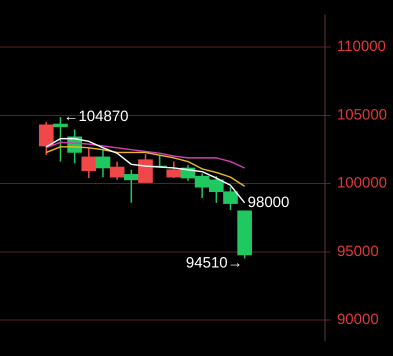 The height and width of the screenshot is (356, 393). Describe the element at coordinates (269, 202) in the screenshot. I see `annotation: 98000` at that location.